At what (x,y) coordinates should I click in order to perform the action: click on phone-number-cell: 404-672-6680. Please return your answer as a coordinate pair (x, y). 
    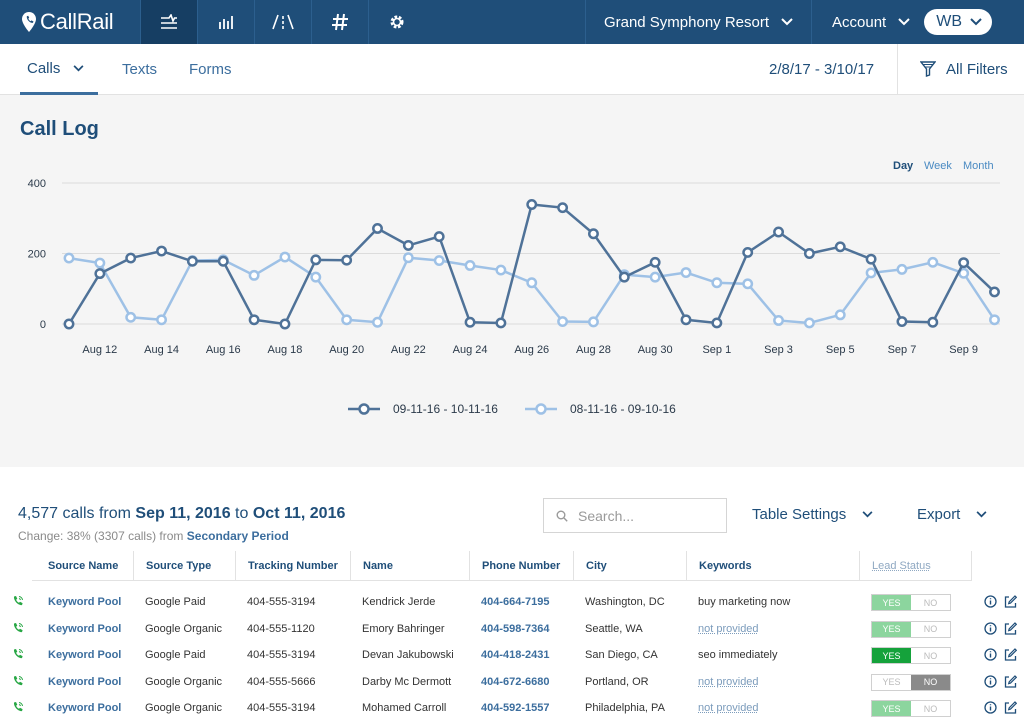
    Looking at the image, I should click on (515, 681).